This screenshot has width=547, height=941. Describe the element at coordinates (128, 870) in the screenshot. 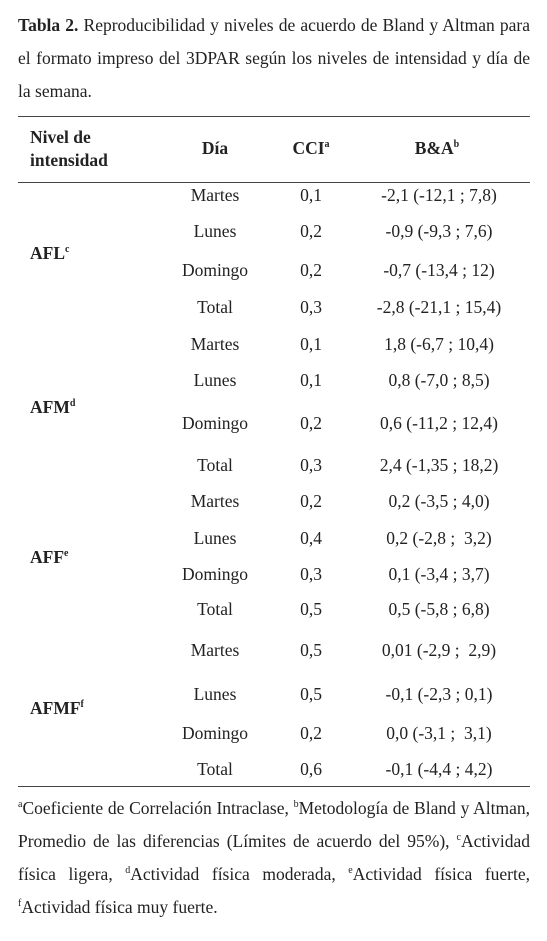

I see `footnote-sup: d` at that location.